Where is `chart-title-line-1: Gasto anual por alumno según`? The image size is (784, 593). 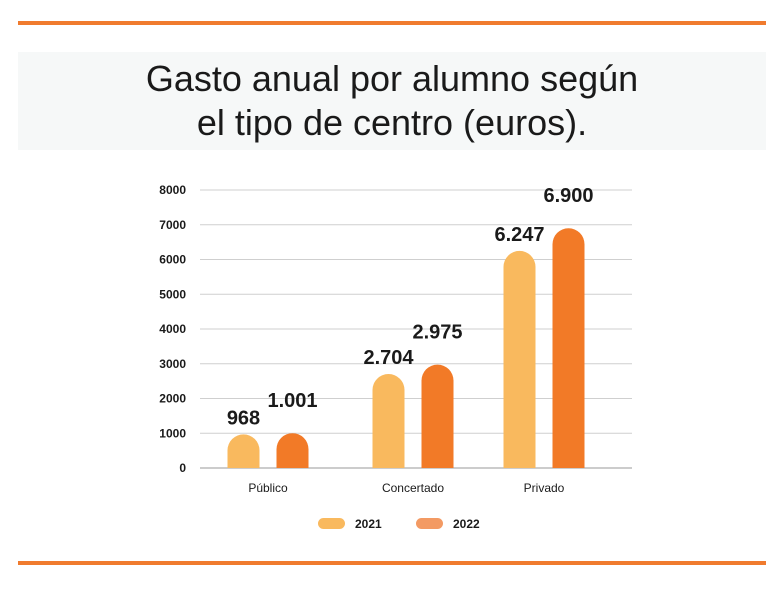
chart-title-line-1: Gasto anual por alumno según is located at coordinates (392, 78).